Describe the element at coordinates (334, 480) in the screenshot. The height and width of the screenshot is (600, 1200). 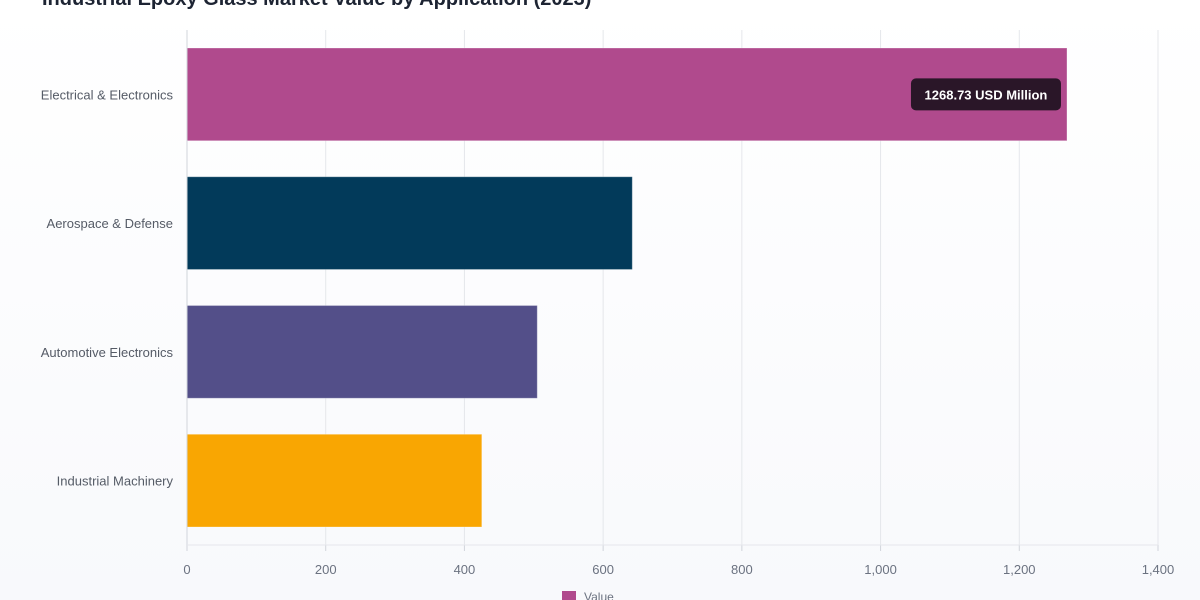
I see `bar-industrial-machinery` at that location.